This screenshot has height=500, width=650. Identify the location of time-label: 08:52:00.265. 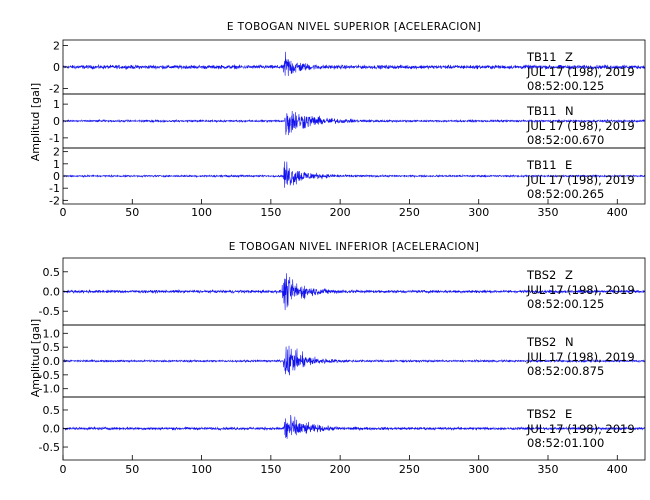
(565, 194).